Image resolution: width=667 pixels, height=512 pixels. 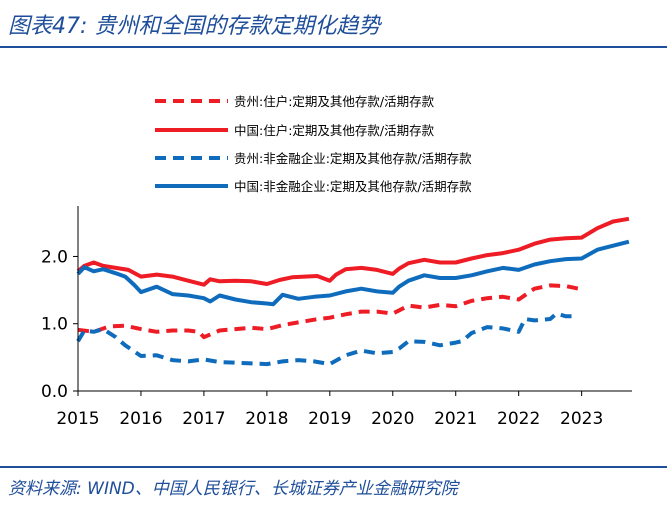 What do you see at coordinates (333, 467) in the screenshot?
I see `source-rule` at bounding box center [333, 467].